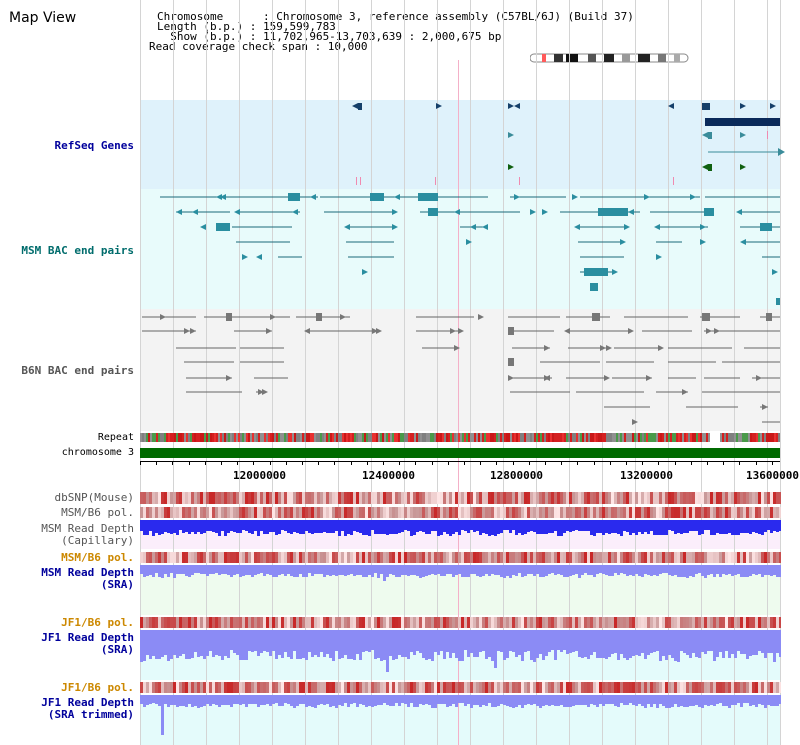  I want to click on msm-b6-pol-label-2: MSM/B6 pol., so click(97, 557).